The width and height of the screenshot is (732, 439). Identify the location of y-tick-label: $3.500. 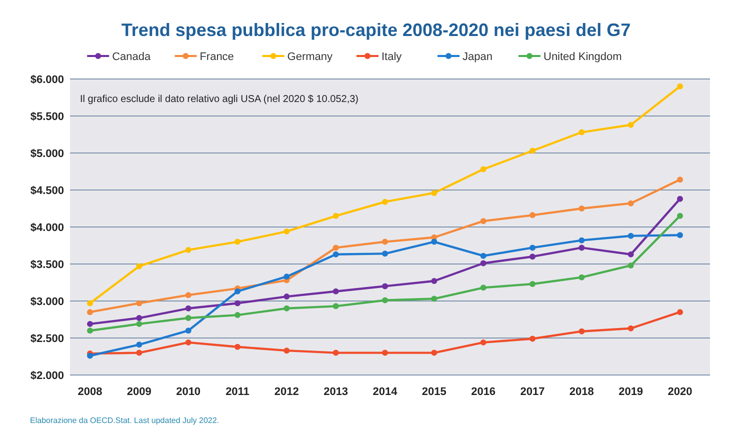
(47, 265).